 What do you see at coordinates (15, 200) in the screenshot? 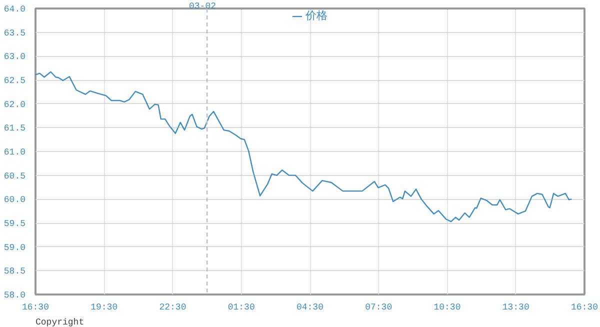
I see `y-tick-label: 60.0` at bounding box center [15, 200].